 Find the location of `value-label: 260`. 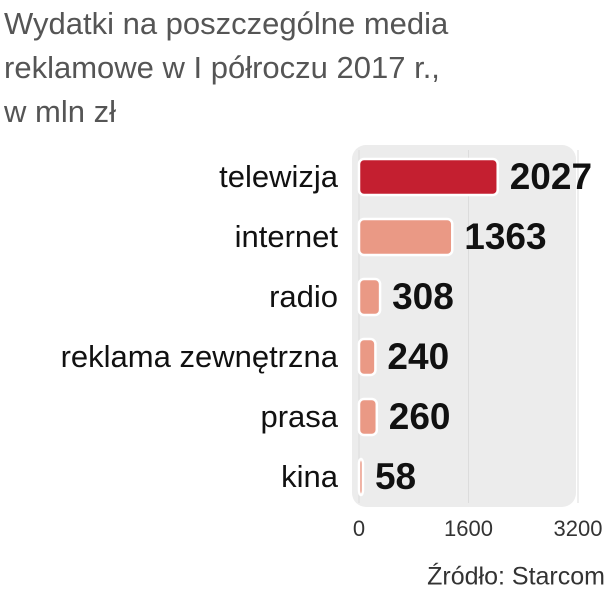

value-label: 260 is located at coordinates (420, 416).